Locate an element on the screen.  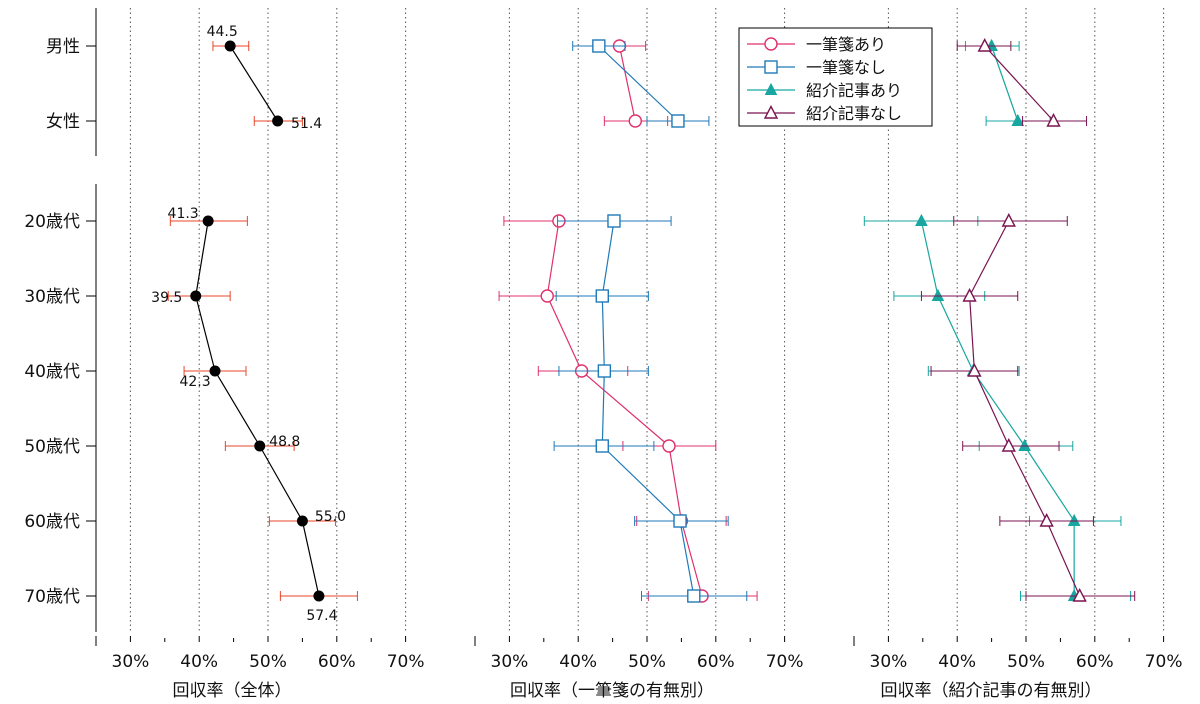
axis-title-overall: 回収率（全体） is located at coordinates (232, 691).